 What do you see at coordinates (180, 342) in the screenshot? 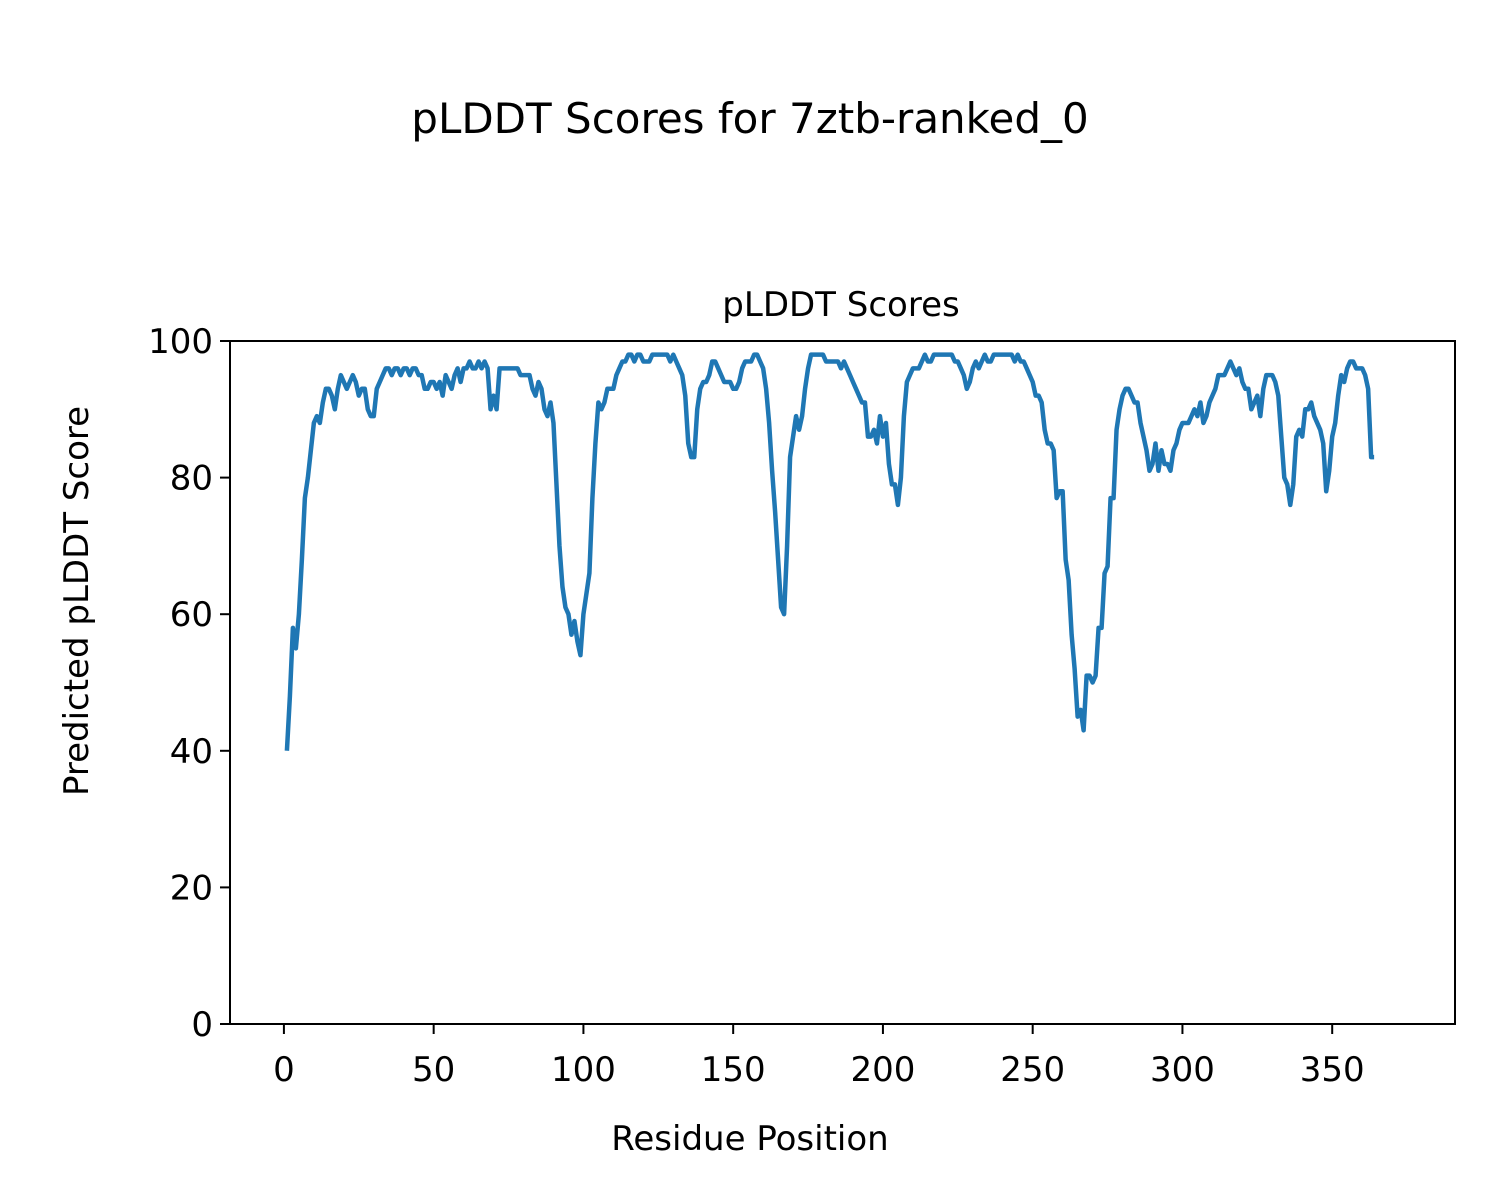
I see `y-tick-label: 100` at bounding box center [180, 342].